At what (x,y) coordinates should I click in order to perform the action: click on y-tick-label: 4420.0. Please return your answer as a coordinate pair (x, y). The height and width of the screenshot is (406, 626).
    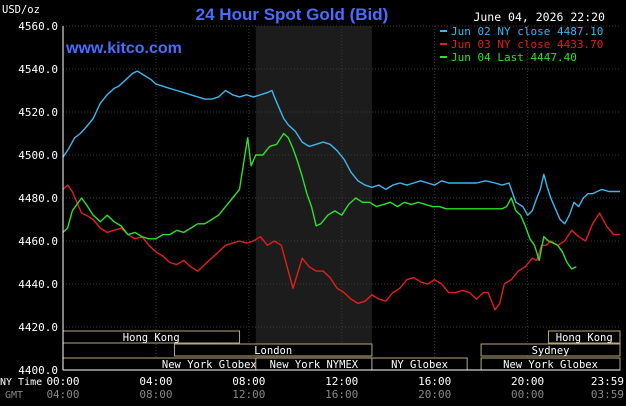
    Looking at the image, I should click on (38, 327).